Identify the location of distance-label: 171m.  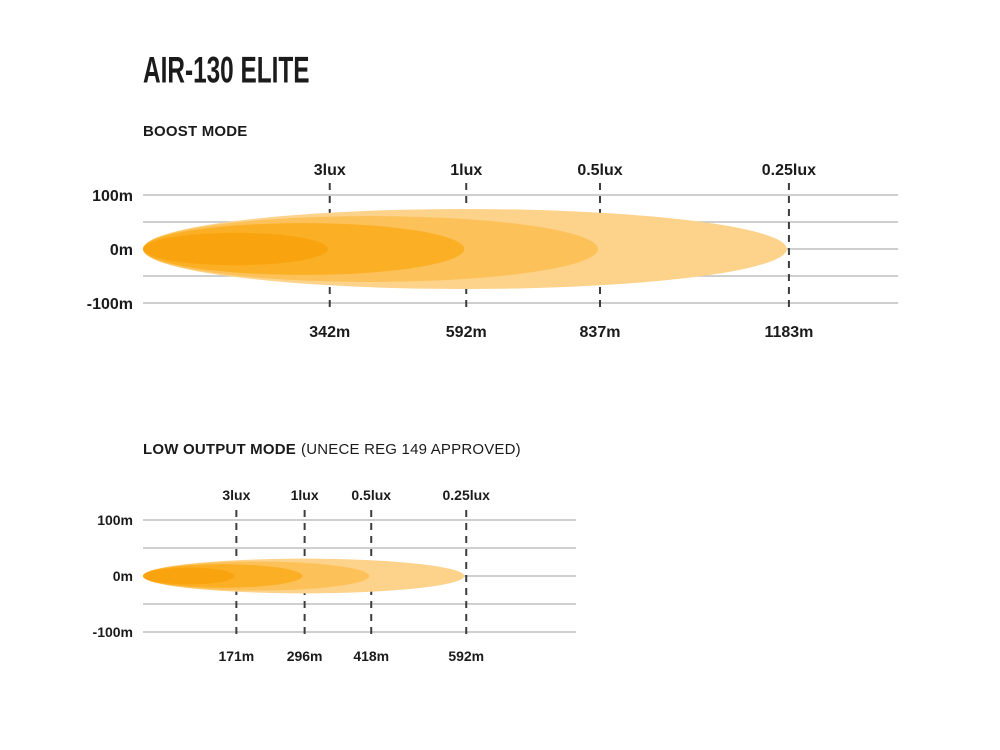
(236, 656).